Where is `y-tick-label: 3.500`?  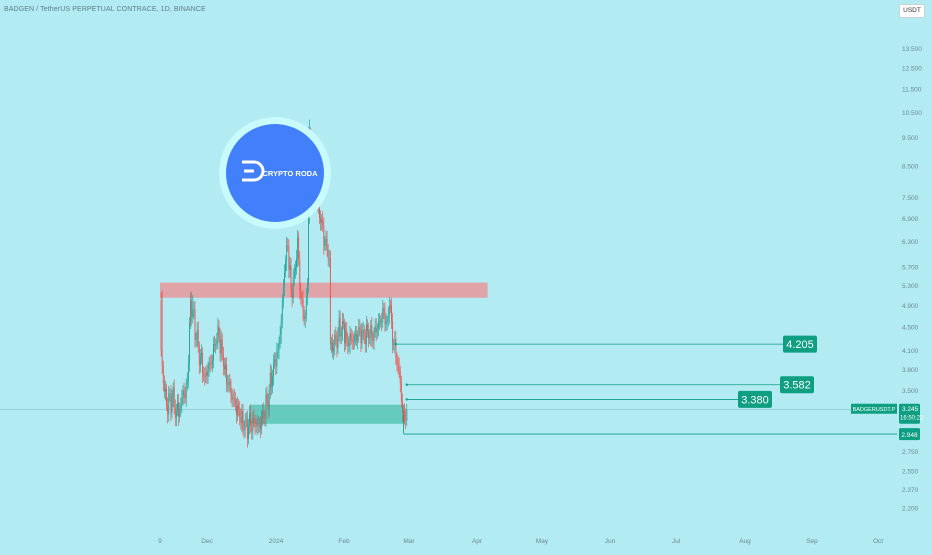 y-tick-label: 3.500 is located at coordinates (910, 391).